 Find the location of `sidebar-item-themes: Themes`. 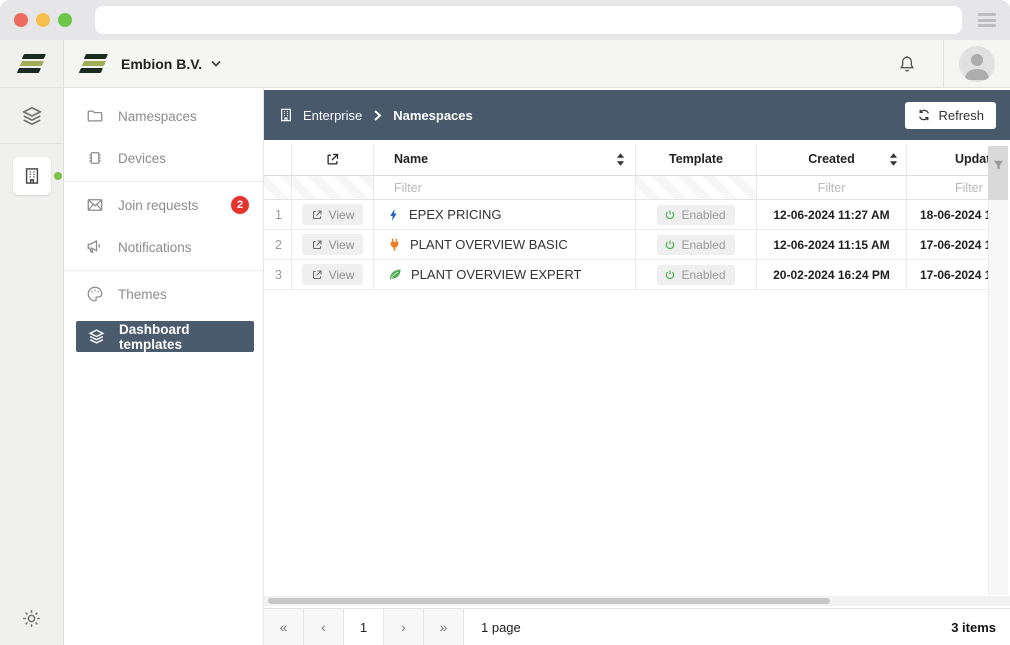

sidebar-item-themes: Themes is located at coordinates (163, 294).